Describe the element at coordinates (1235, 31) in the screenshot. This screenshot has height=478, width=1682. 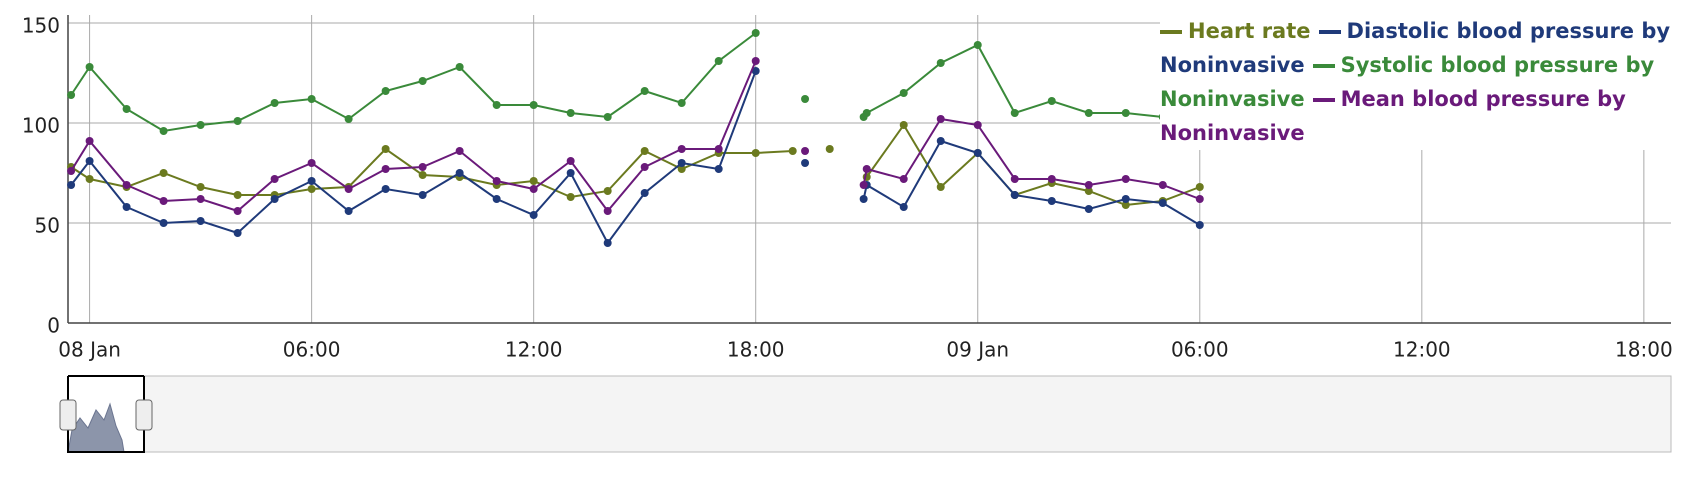
I see `legend-item: Heart rate` at that location.